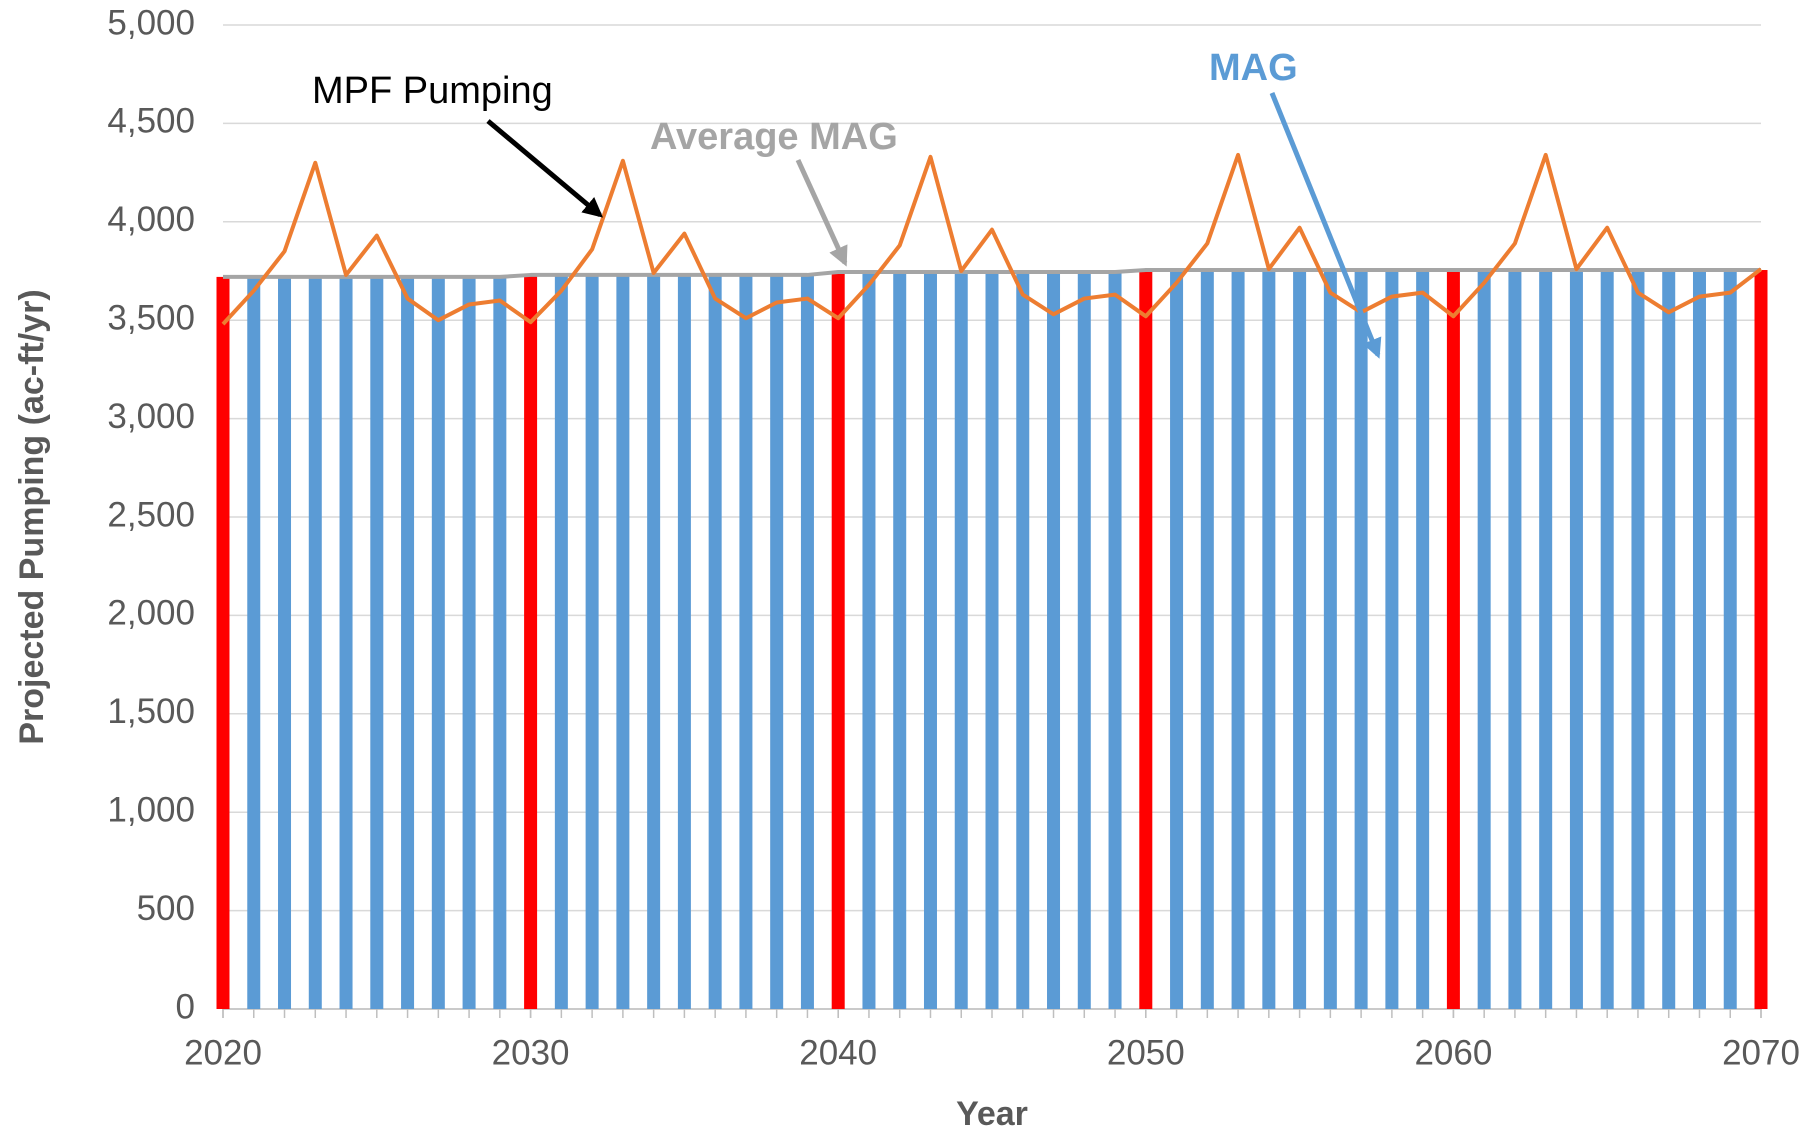  What do you see at coordinates (151, 809) in the screenshot?
I see `y-tick-label: 1,000` at bounding box center [151, 809].